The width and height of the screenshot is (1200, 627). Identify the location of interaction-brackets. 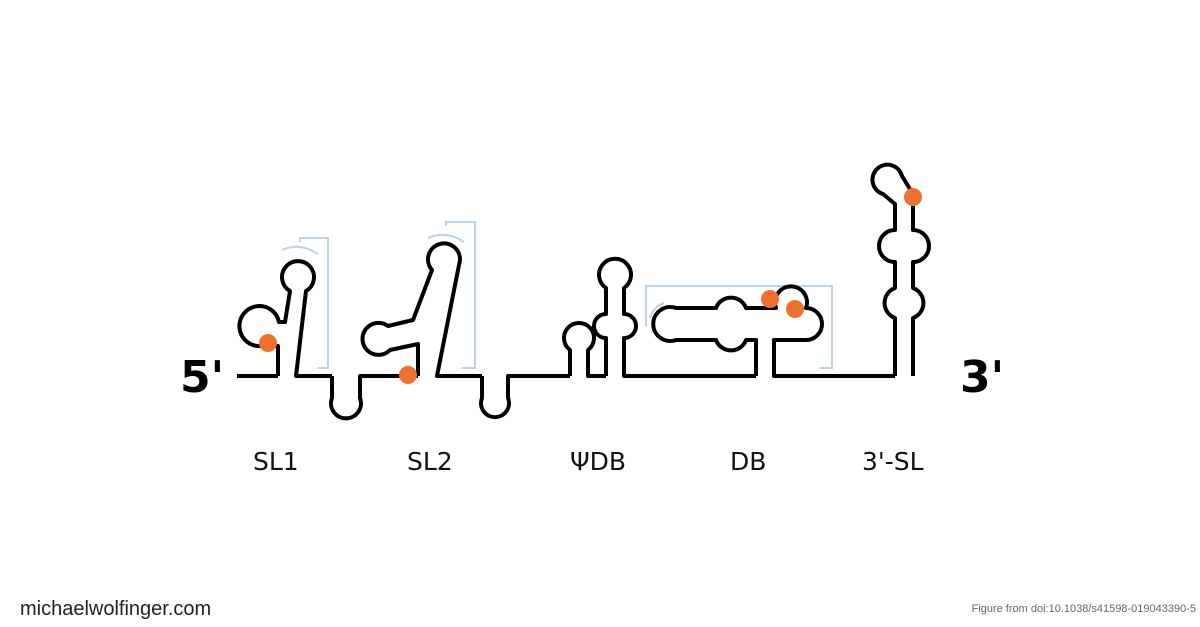
(557, 295).